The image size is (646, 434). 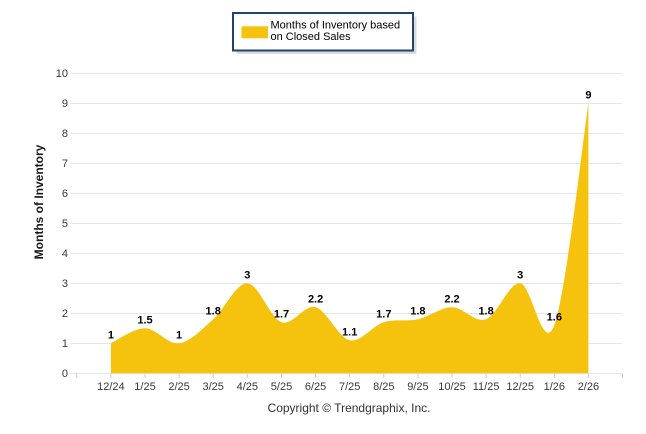 I want to click on svg-text: Months of Inventory based, so click(x=336, y=26).